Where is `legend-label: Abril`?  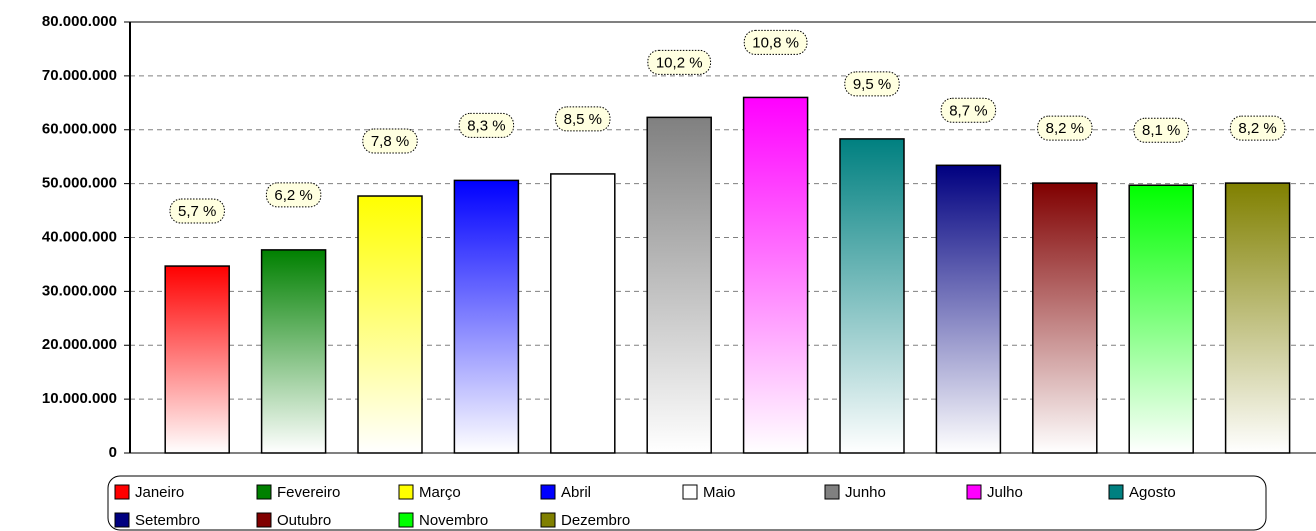 legend-label: Abril is located at coordinates (576, 492).